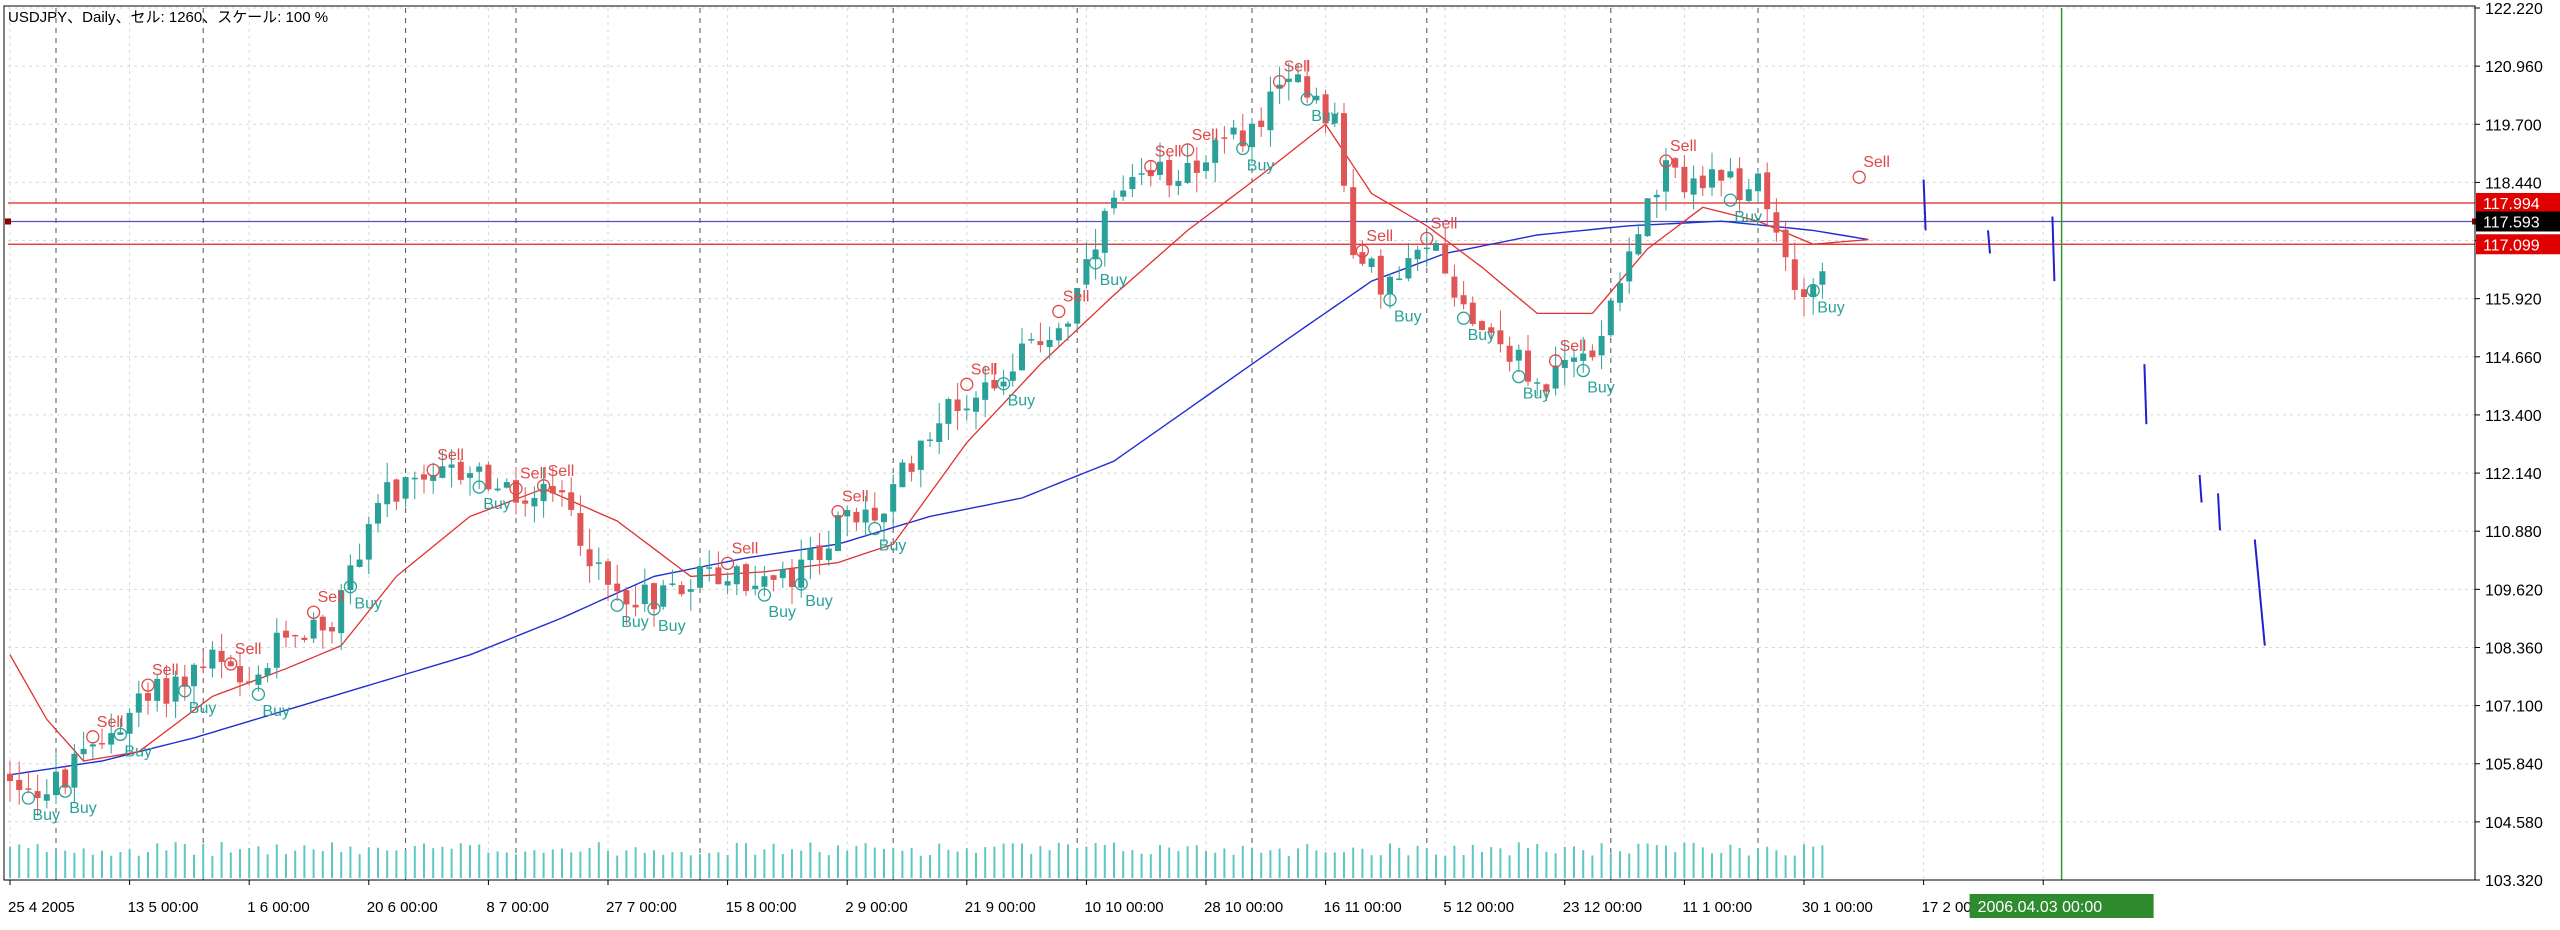  I want to click on x-tick-label: 30 1 00:00, so click(1837, 907).